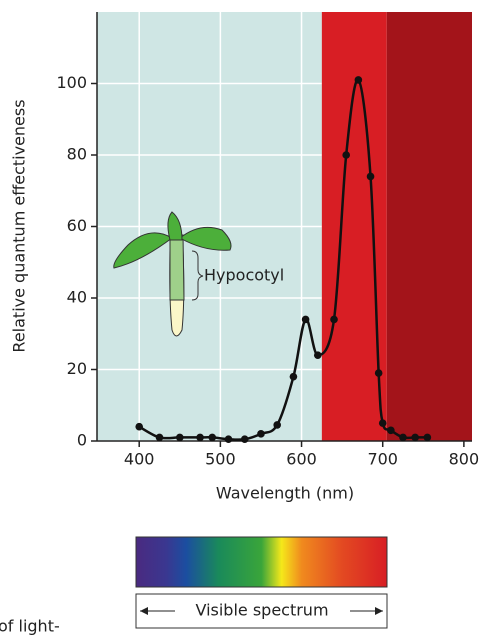  What do you see at coordinates (71, 82) in the screenshot?
I see `y-tick-label: 100` at bounding box center [71, 82].